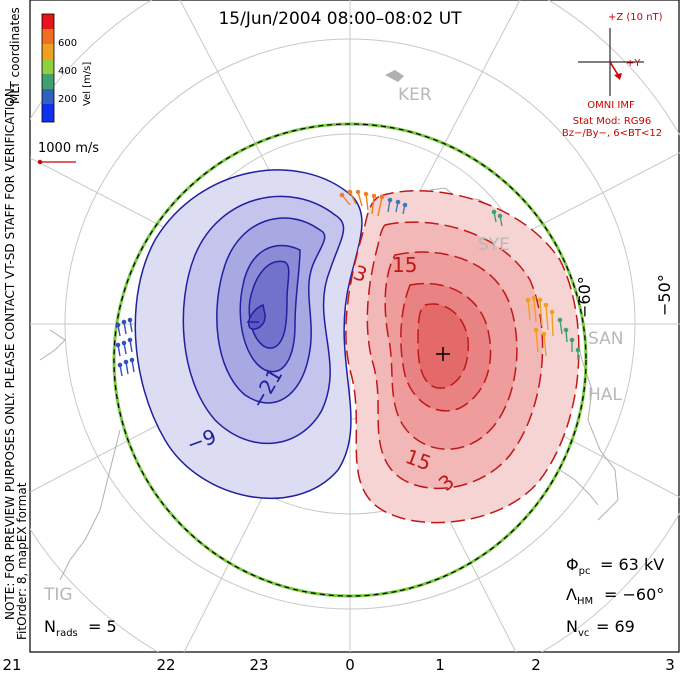  Describe the element at coordinates (362, 203) in the screenshot. I see `vector-cluster-noon` at that location.